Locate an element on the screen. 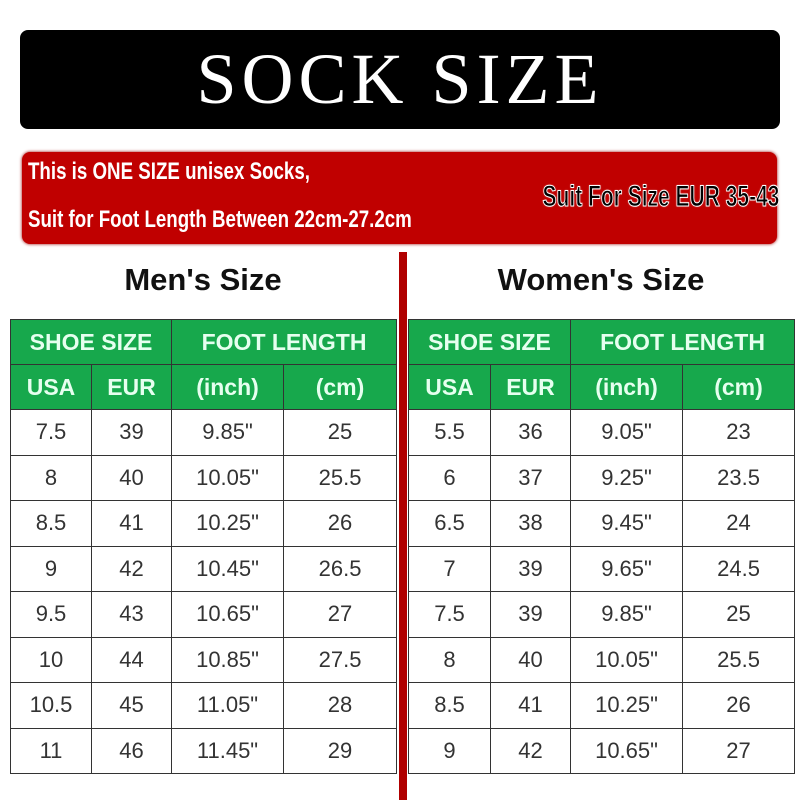 This screenshot has width=800, height=800. table-cell: 24.5 is located at coordinates (739, 568).